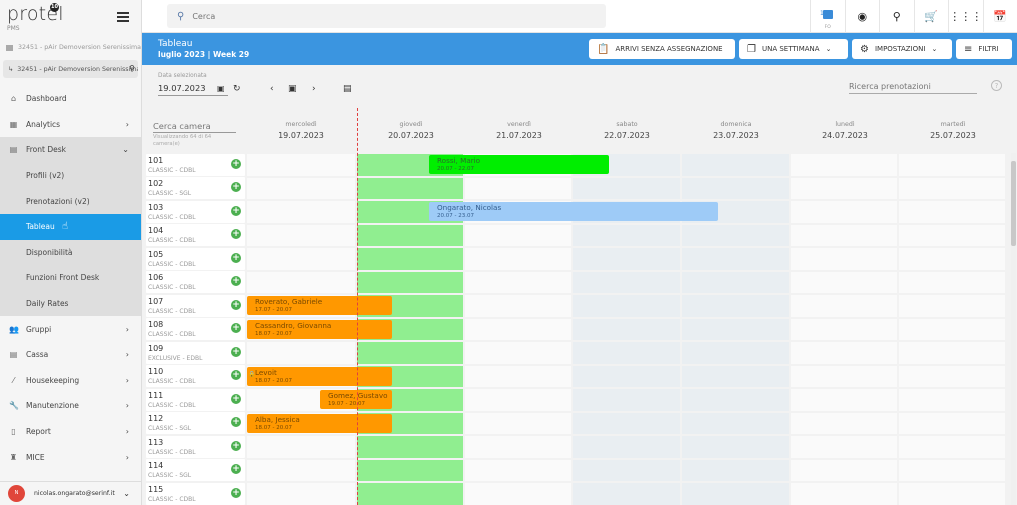 Image resolution: width=1017 pixels, height=505 pixels. What do you see at coordinates (195, 376) in the screenshot?
I see `room-cell: 110 CLASSIC - CDBL +` at bounding box center [195, 376].